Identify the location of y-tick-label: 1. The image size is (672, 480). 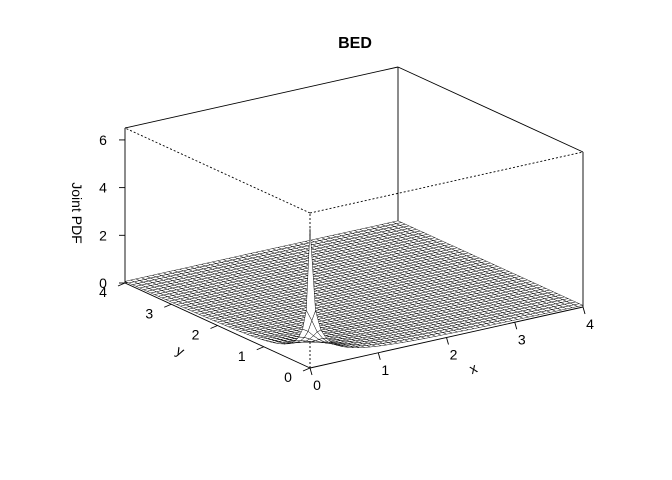
(242, 356).